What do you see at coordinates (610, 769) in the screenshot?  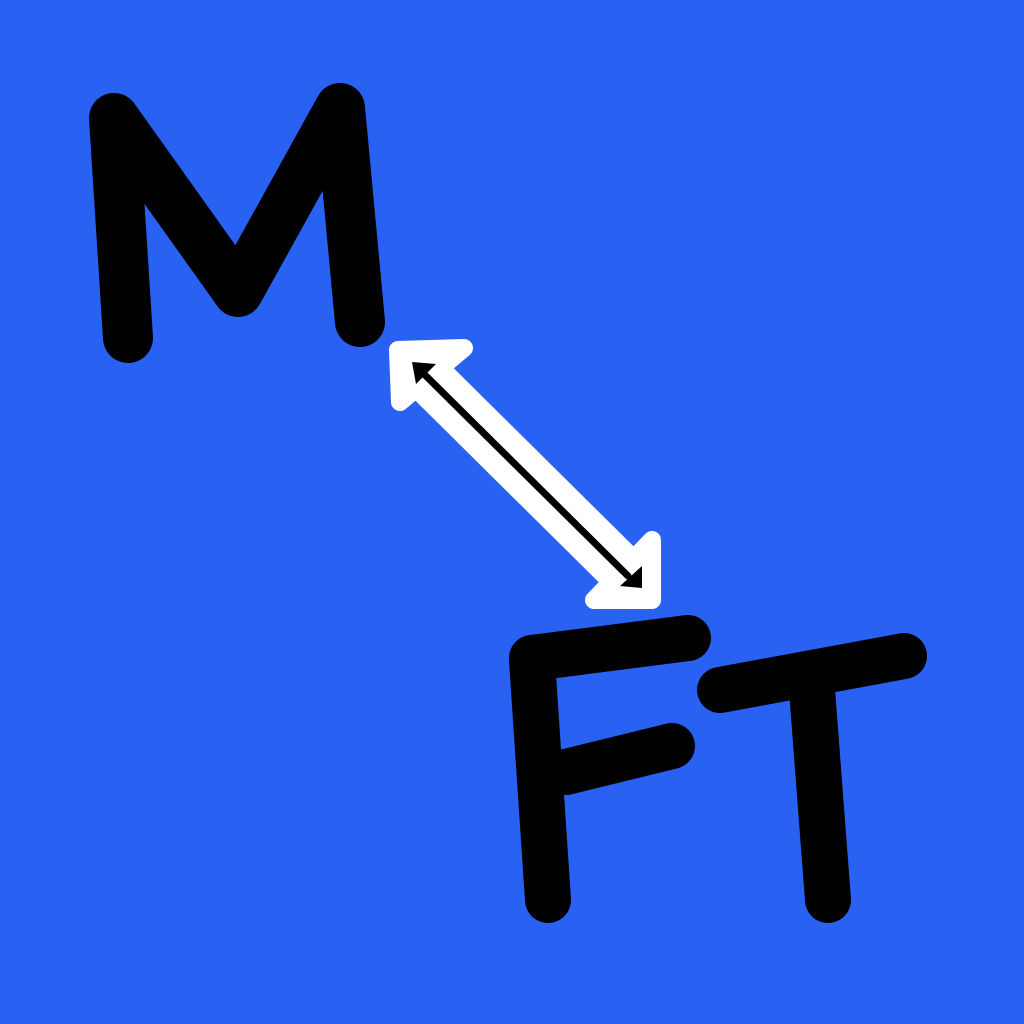 I see `letter-f` at bounding box center [610, 769].